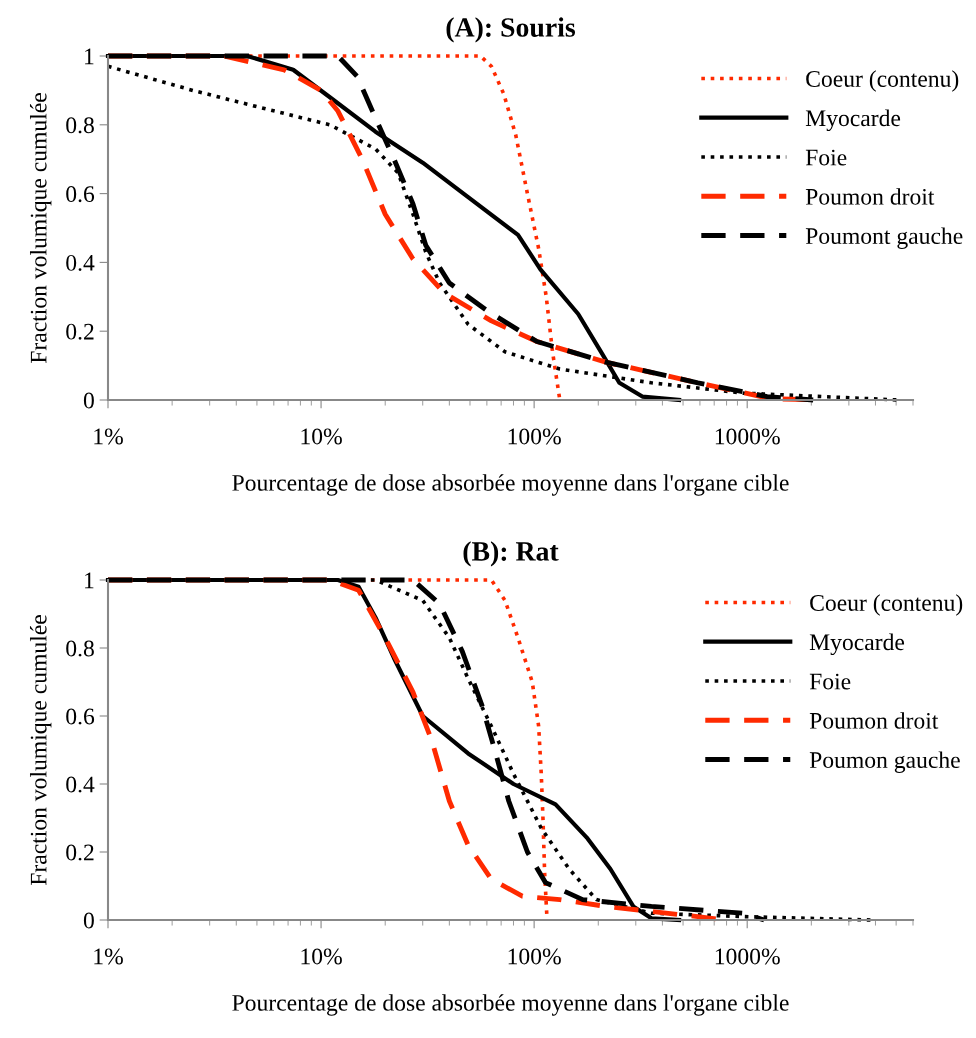 The image size is (976, 1038). What do you see at coordinates (511, 30) in the screenshot?
I see `chart-title: (A): Souris` at bounding box center [511, 30].